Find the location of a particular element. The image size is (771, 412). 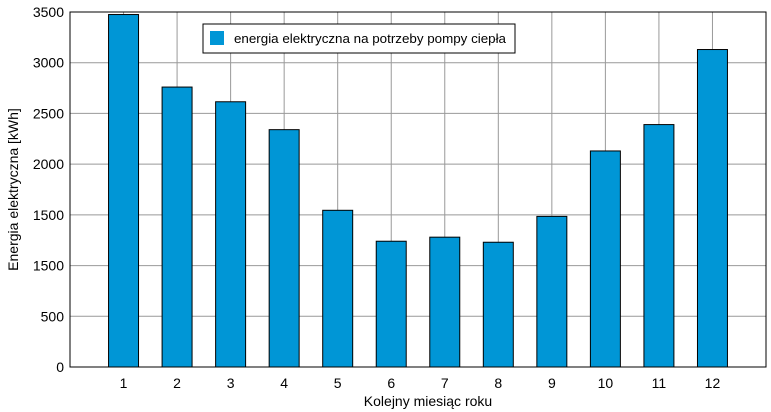

x-tick-9: 9 is located at coordinates (552, 383).